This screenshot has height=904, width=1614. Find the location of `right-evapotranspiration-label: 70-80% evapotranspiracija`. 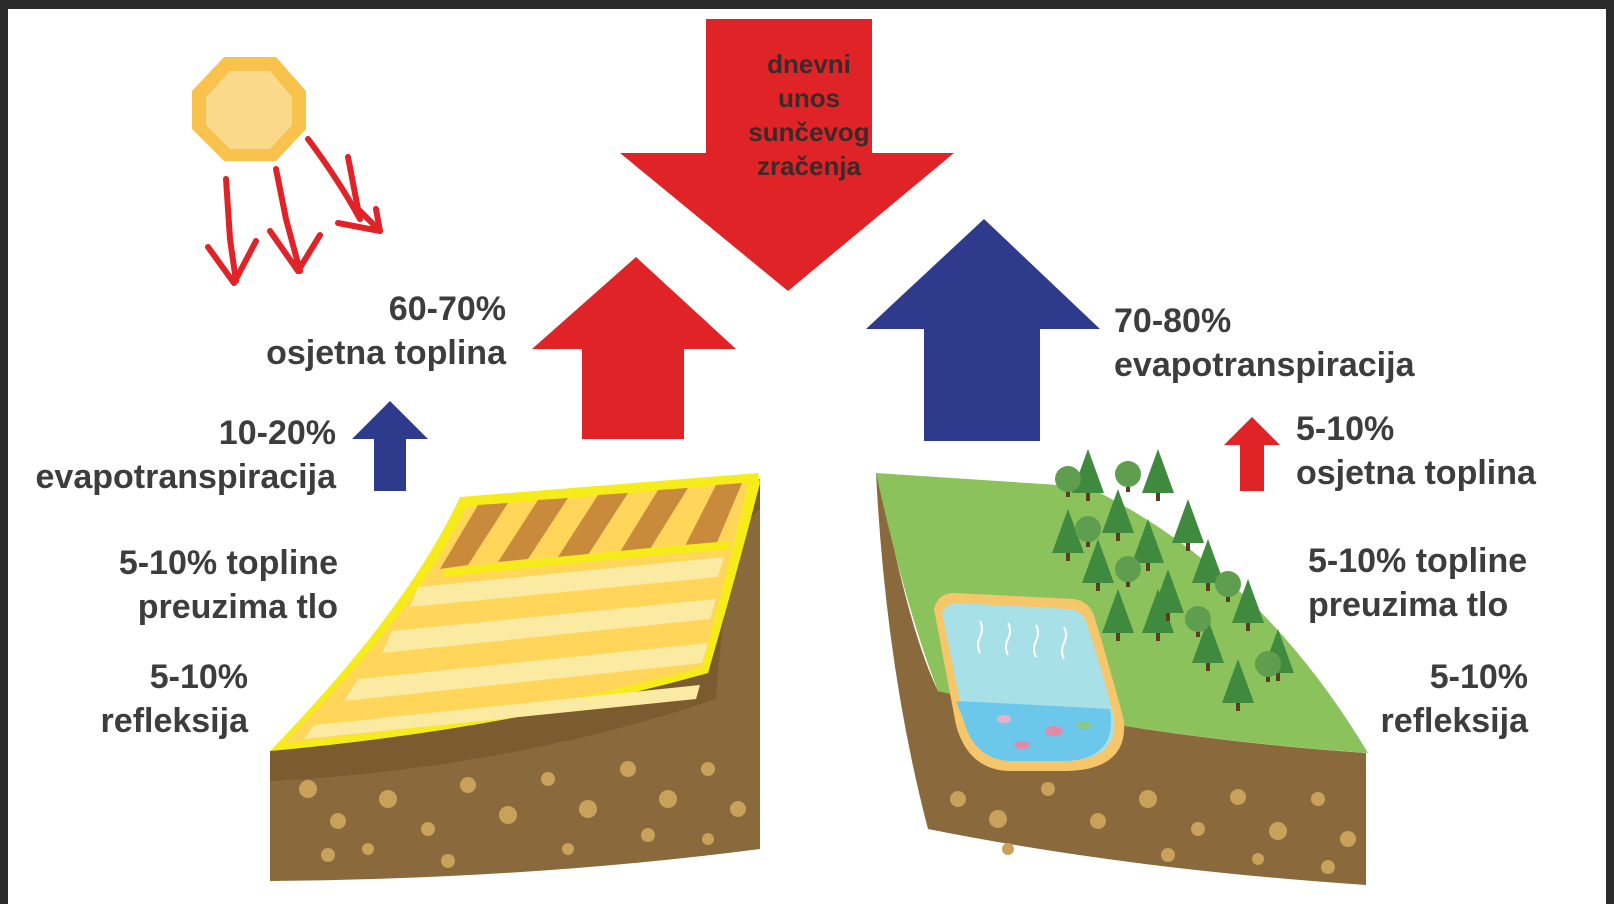

right-evapotranspiration-label: 70-80% evapotranspiracija is located at coordinates (1264, 343).